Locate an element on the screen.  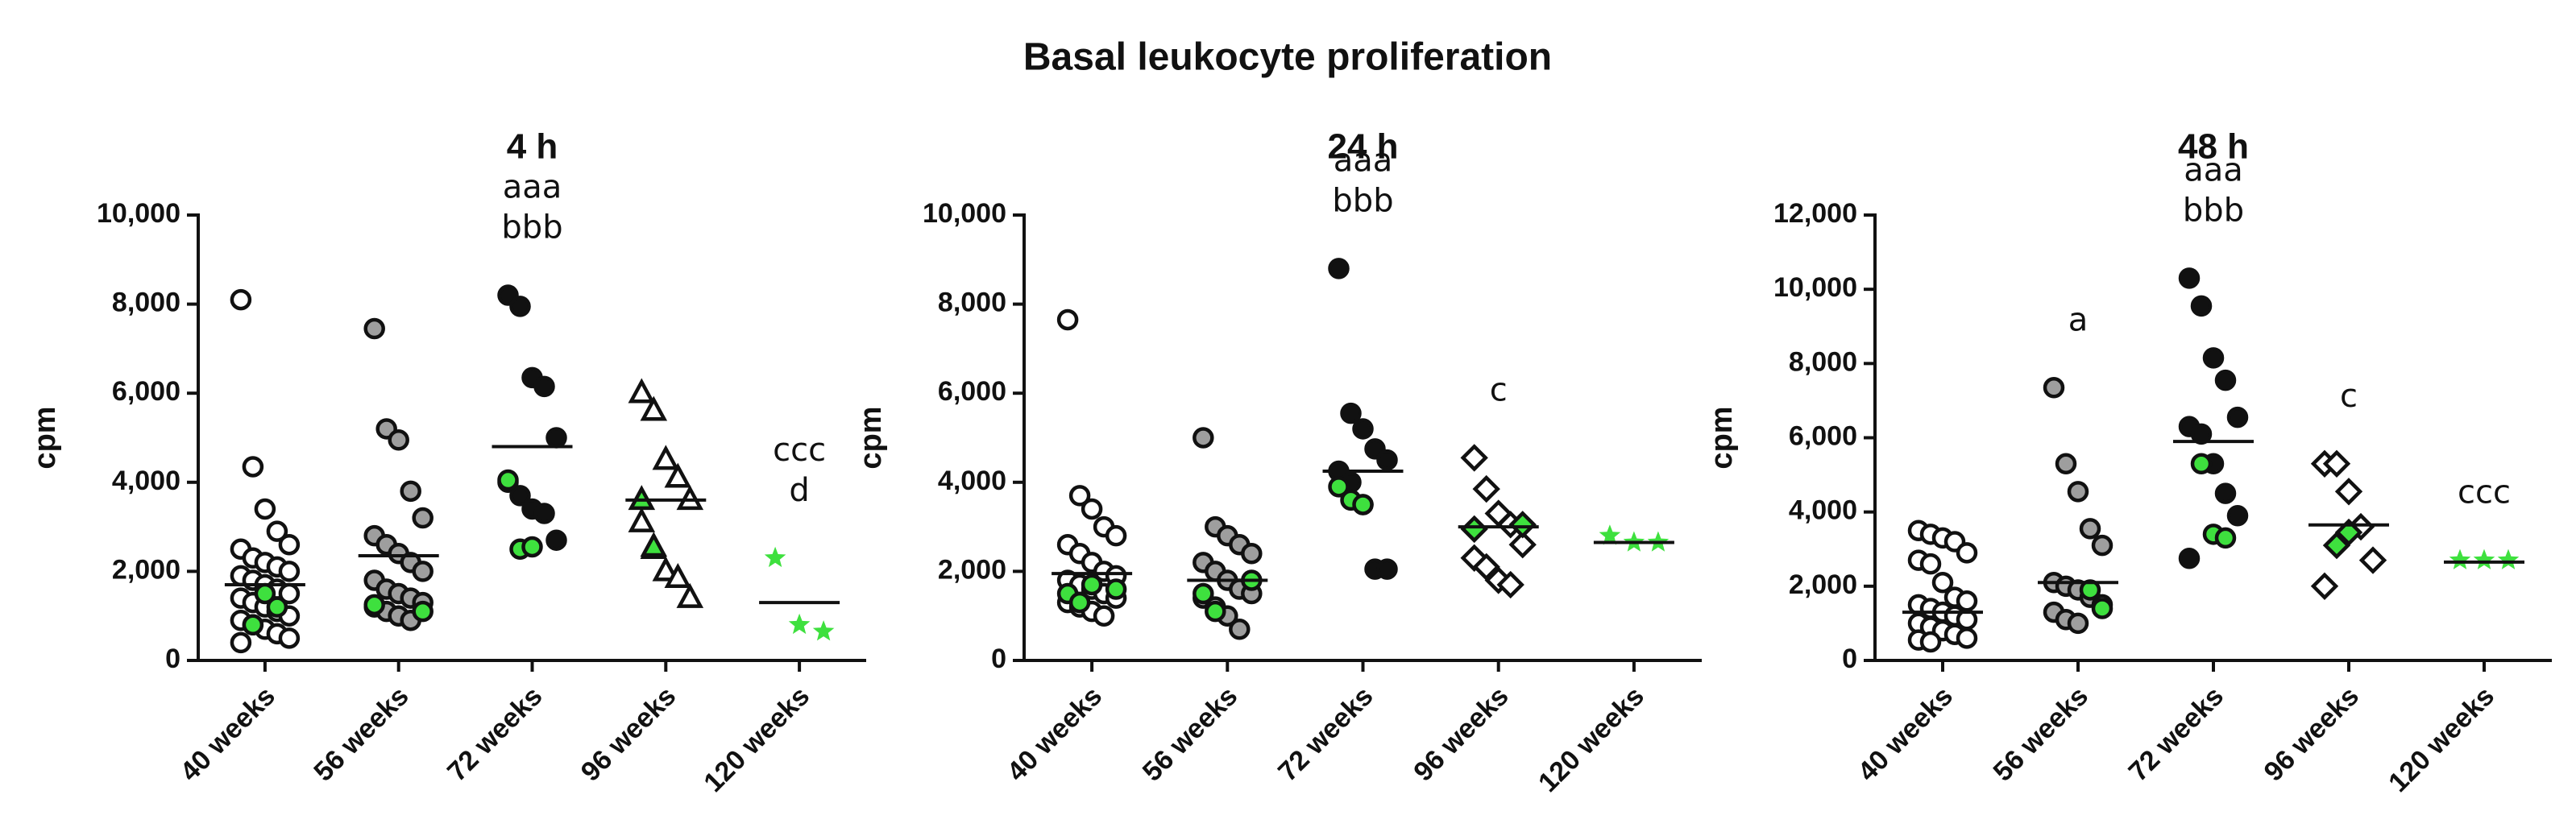
chart-title: Basal leukocyte proliferation is located at coordinates (1287, 58).